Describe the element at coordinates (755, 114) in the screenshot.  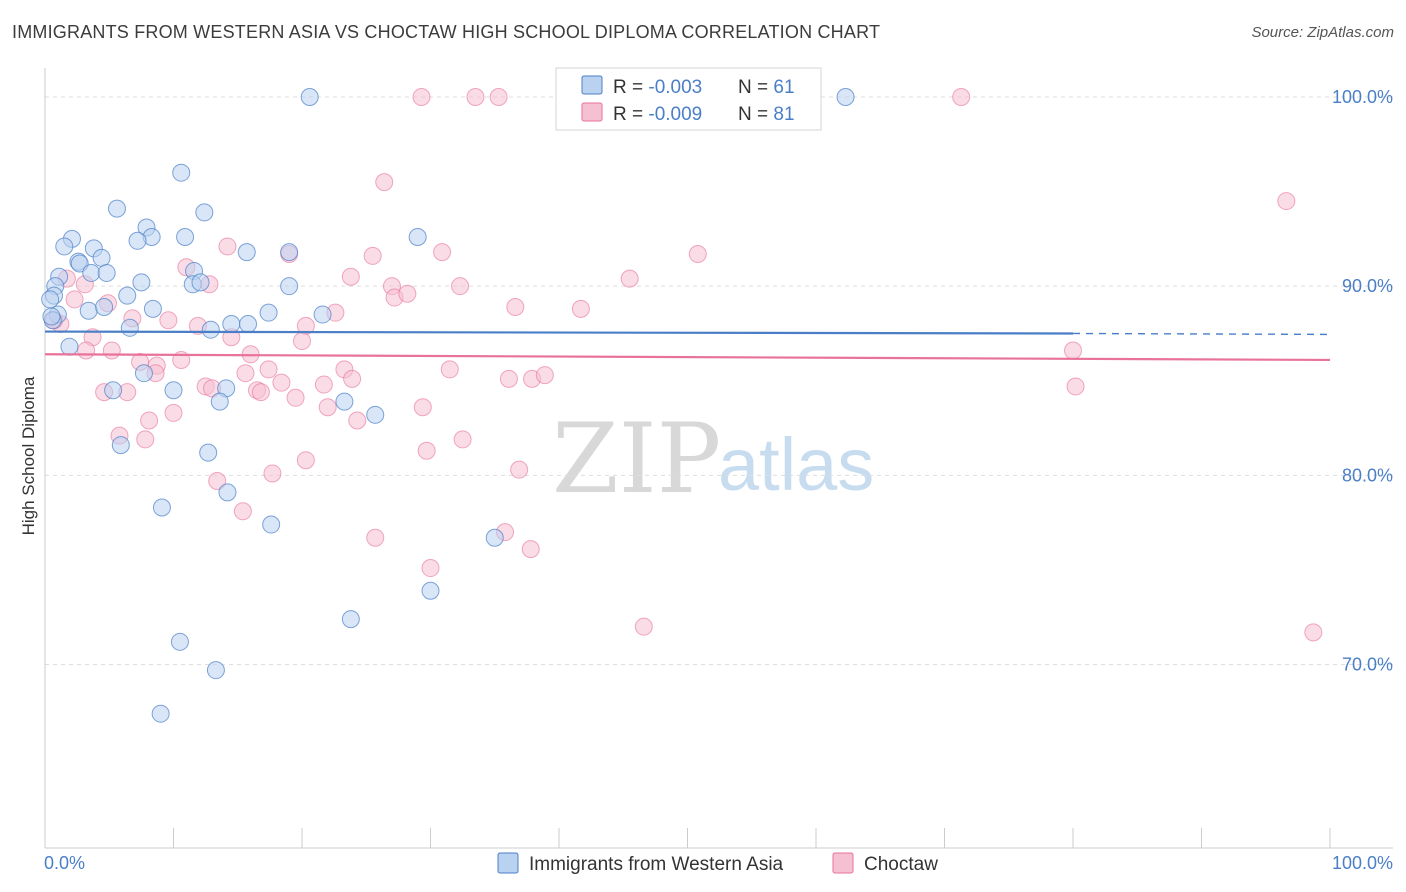
I see `legend-n-label: N =` at that location.